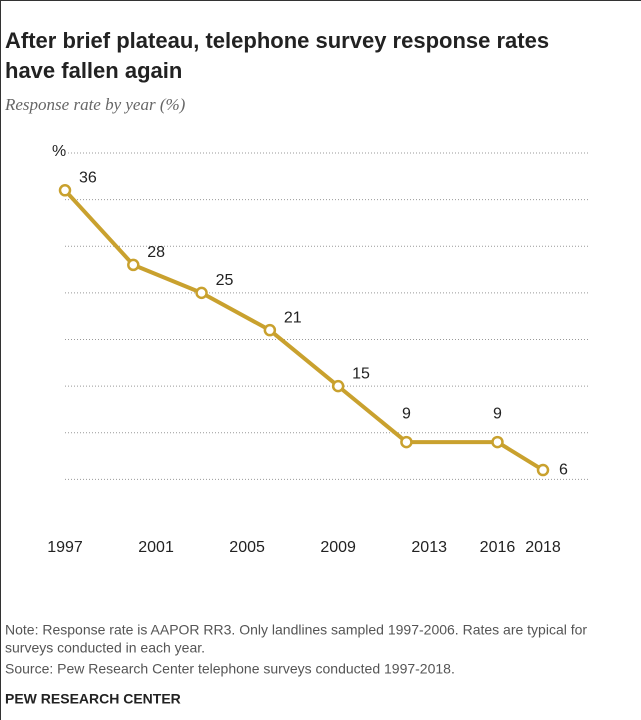  I want to click on x-tick-label: 2009, so click(338, 547).